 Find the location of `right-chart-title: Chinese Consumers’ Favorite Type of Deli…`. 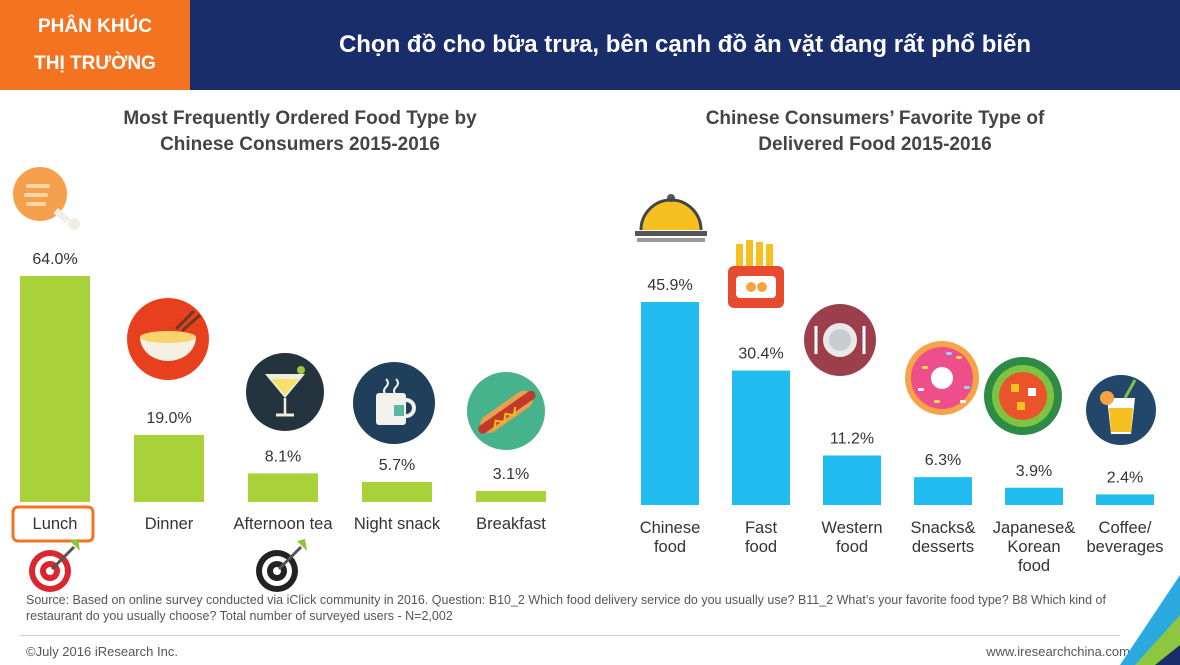

right-chart-title: Chinese Consumers’ Favorite Type of Deli… is located at coordinates (875, 132).